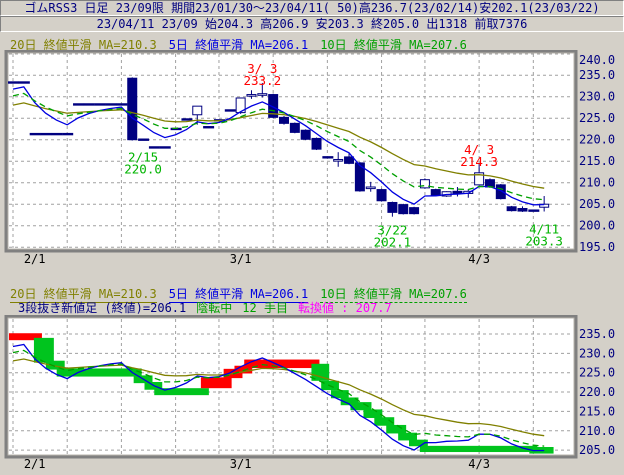  Describe the element at coordinates (102, 308) in the screenshot. I see `status-part-0: 3段抜き新値足 (終値)=206.1` at that location.